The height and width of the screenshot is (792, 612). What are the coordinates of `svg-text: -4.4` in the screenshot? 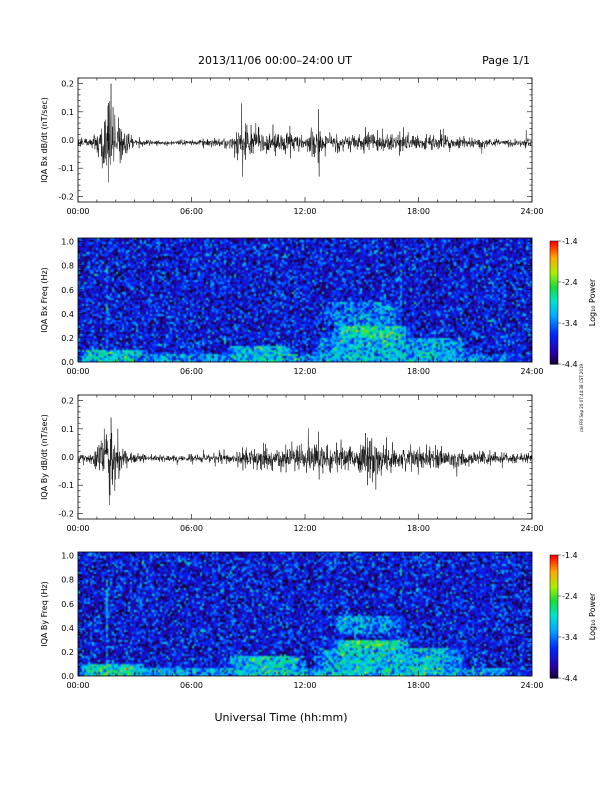 It's located at (570, 678).